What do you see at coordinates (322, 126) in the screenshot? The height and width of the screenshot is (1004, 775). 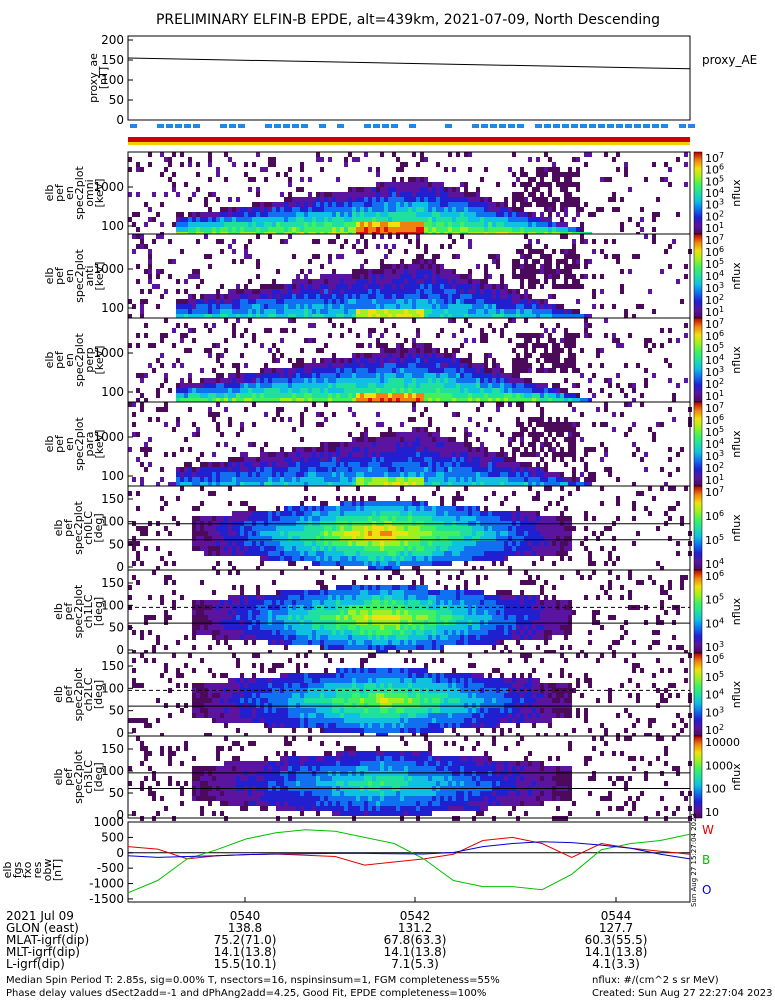 I see `blue-bar-segment` at bounding box center [322, 126].